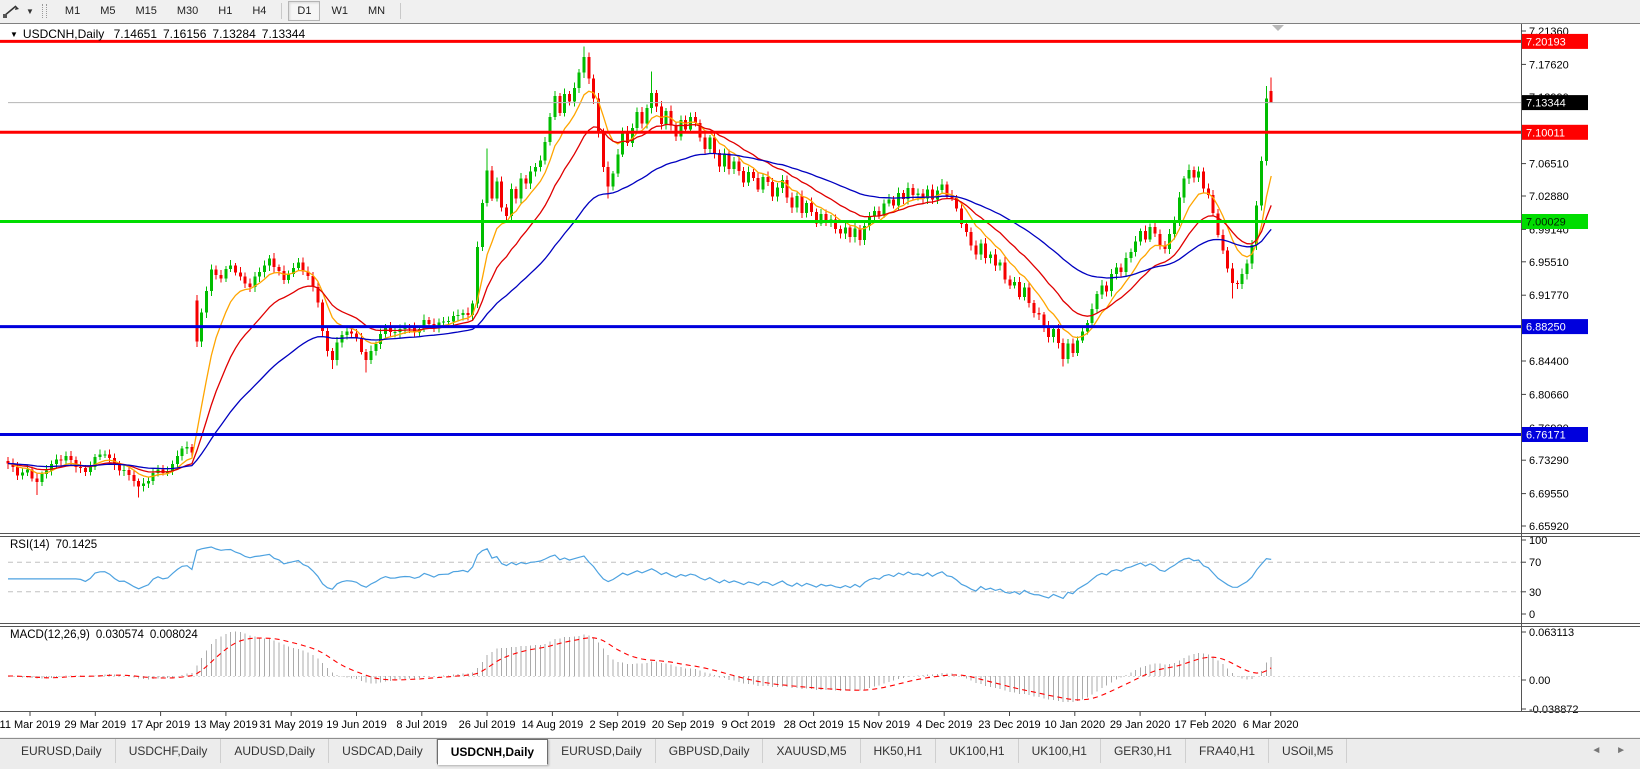  What do you see at coordinates (1535, 593) in the screenshot?
I see `rsi-axis-label: 30` at bounding box center [1535, 593].